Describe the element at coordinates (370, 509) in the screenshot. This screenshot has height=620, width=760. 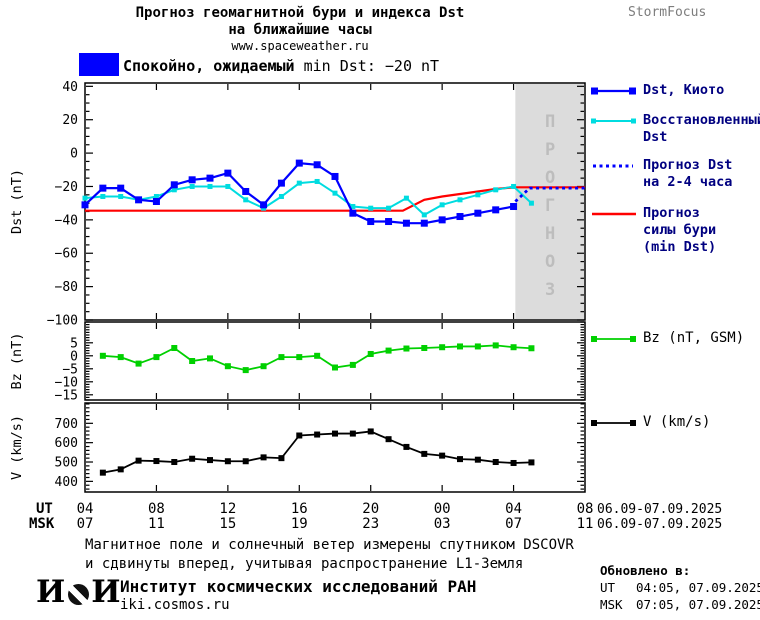
I see `ut-hour-label: 20` at that location.